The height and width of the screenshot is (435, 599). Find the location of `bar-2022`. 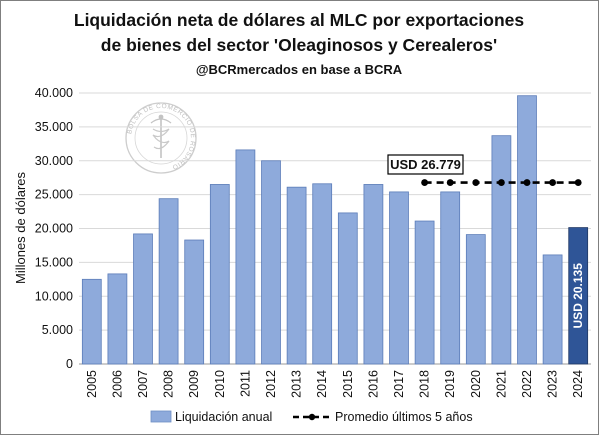

bar-2022 is located at coordinates (527, 230).